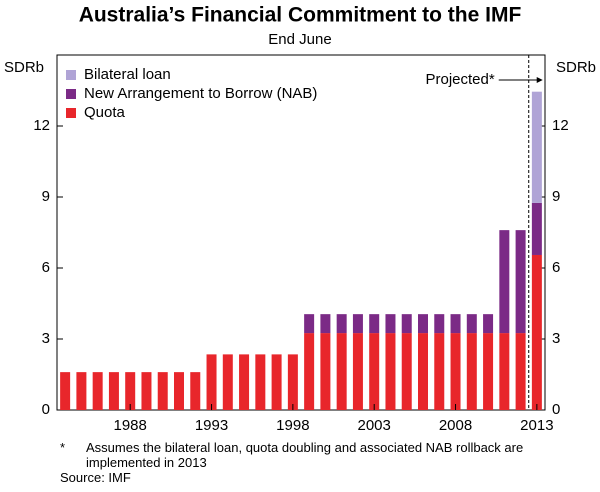 The width and height of the screenshot is (600, 492). Describe the element at coordinates (46, 409) in the screenshot. I see `y-tick-label: 0` at that location.